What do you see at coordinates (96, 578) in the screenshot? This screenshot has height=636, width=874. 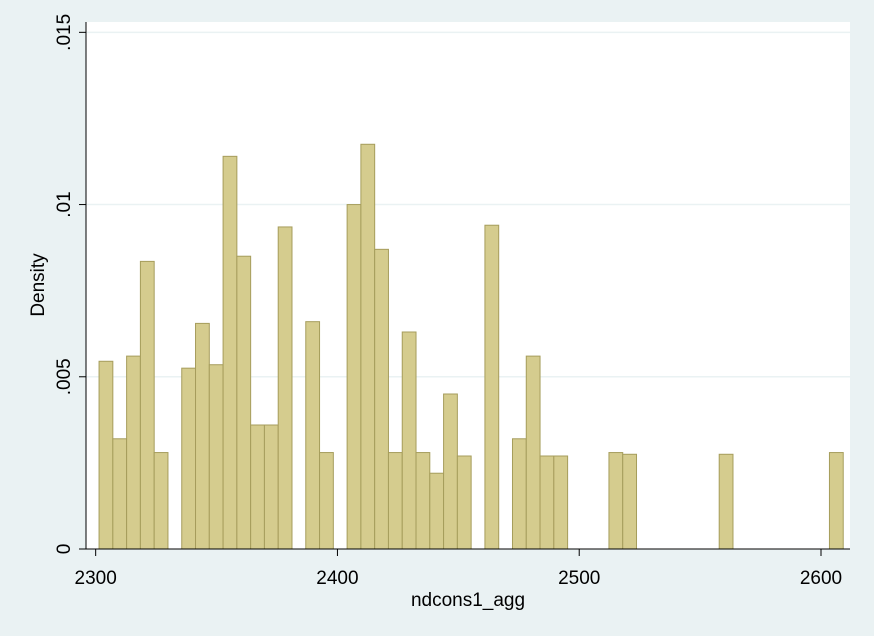 I see `x-tick-label-0: 2300` at bounding box center [96, 578].